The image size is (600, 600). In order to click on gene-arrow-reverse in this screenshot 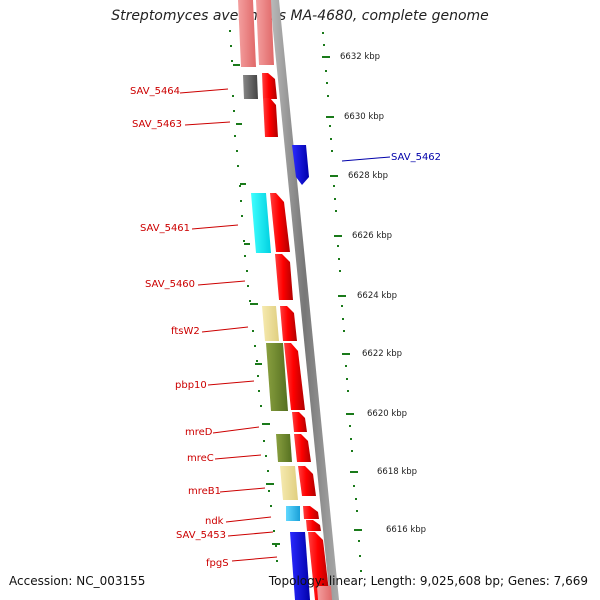, I will do `click(300, 165)`.